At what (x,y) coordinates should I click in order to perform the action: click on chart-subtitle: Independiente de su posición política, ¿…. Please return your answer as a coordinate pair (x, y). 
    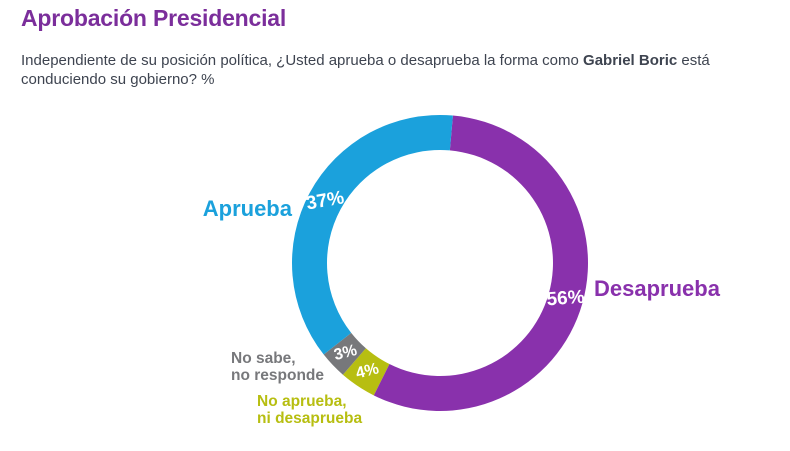
    Looking at the image, I should click on (391, 70).